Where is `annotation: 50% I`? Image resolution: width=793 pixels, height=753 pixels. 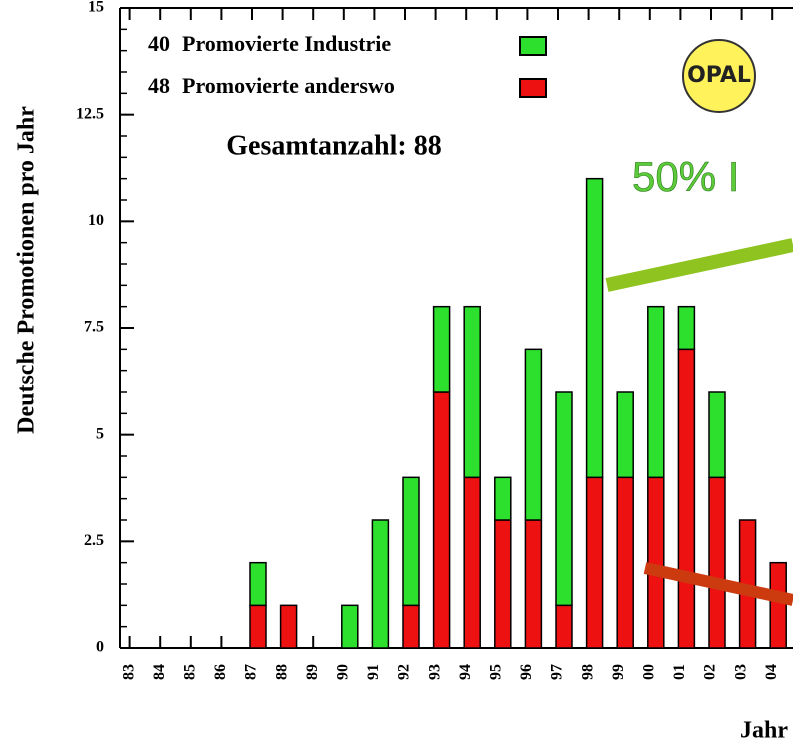
annotation: 50% I is located at coordinates (685, 176).